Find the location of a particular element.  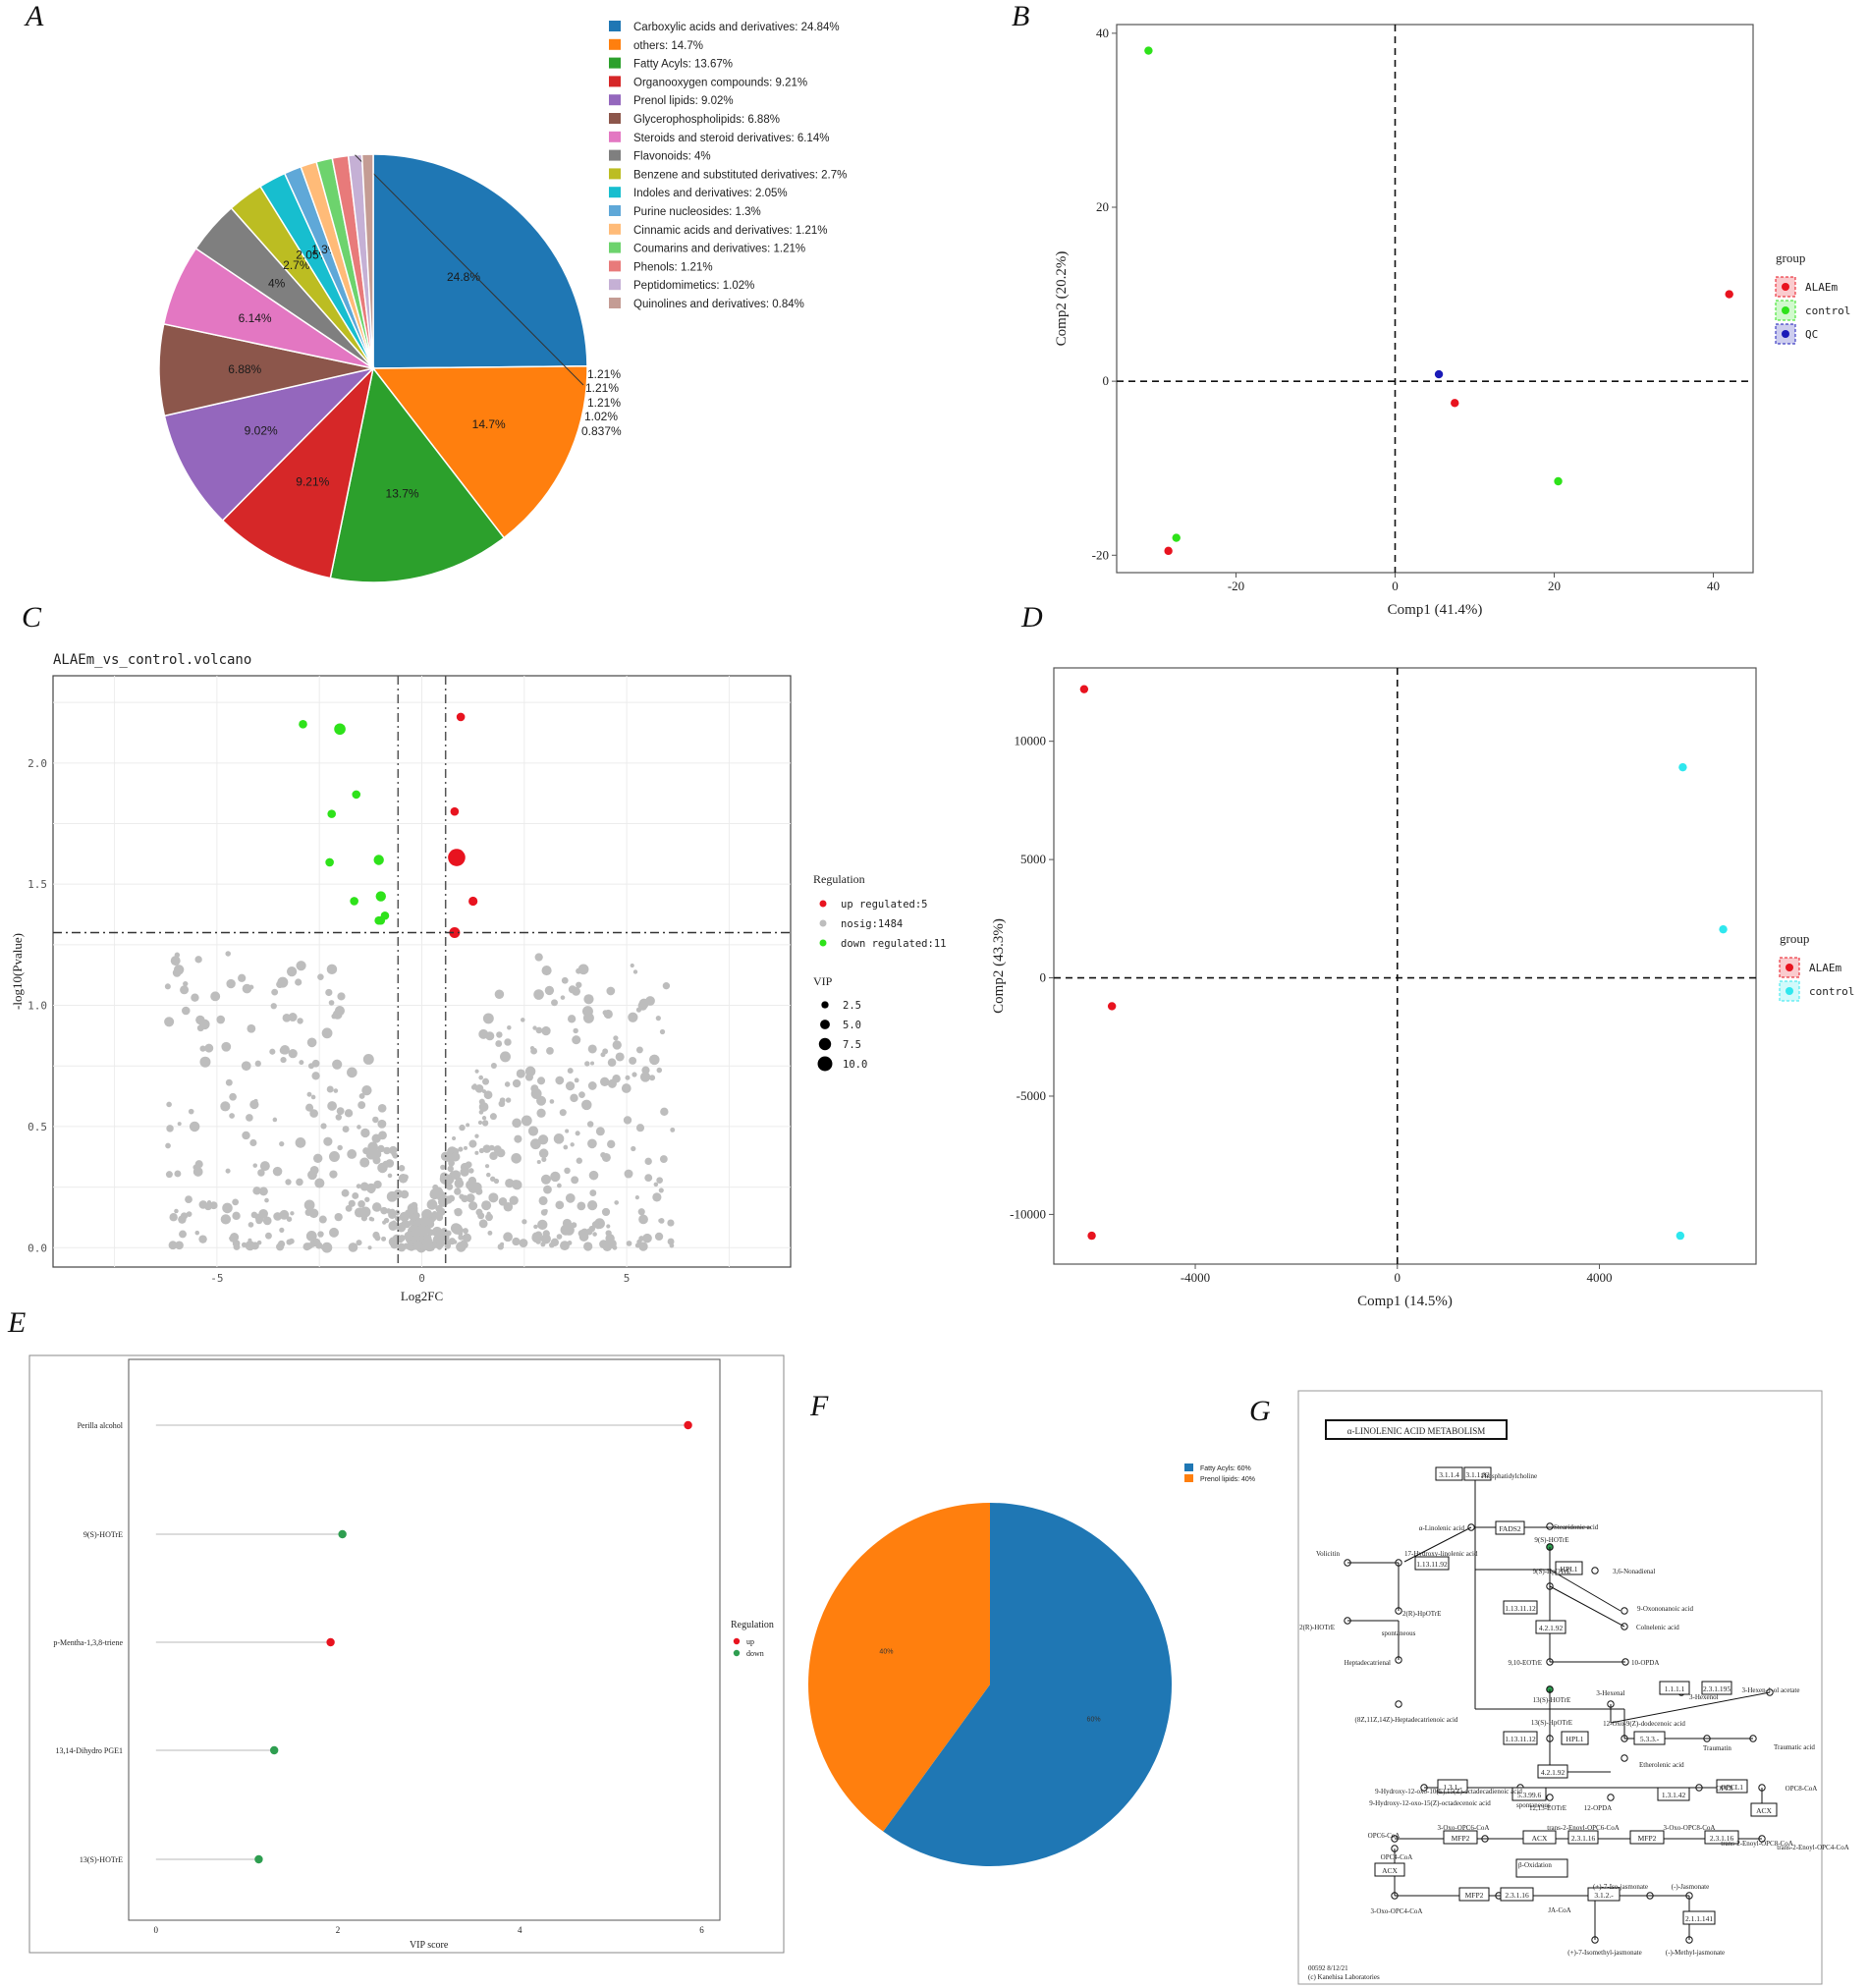

compound-label: Stearidonic acid is located at coordinates (1576, 1527).